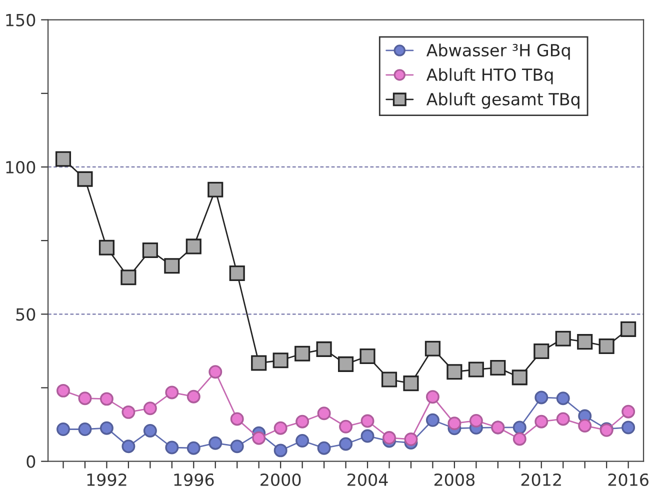 This screenshot has height=495, width=658. What do you see at coordinates (21, 20) in the screenshot?
I see `y-tick-label: 150` at bounding box center [21, 20].